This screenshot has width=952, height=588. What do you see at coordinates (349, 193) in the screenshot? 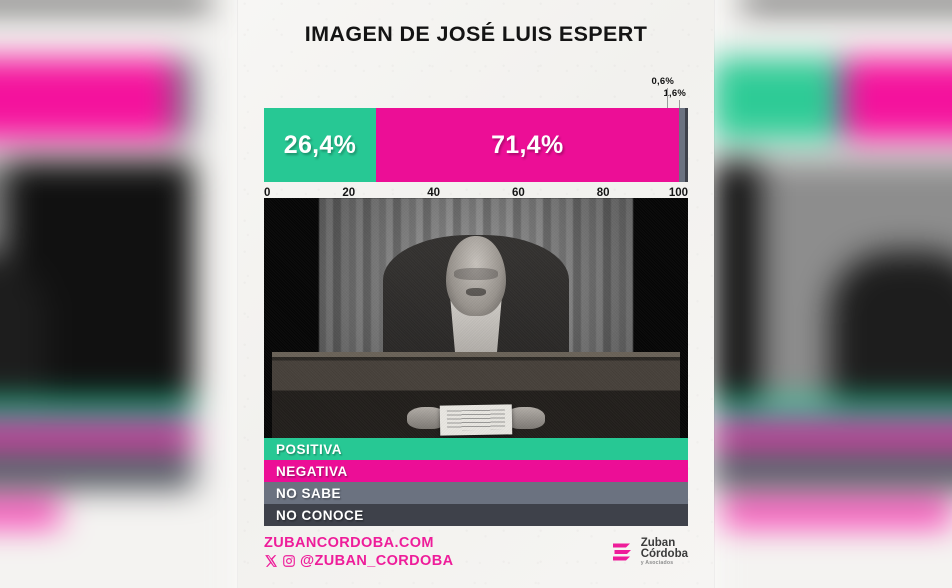
I see `x-axis-tick: 20` at bounding box center [349, 193].